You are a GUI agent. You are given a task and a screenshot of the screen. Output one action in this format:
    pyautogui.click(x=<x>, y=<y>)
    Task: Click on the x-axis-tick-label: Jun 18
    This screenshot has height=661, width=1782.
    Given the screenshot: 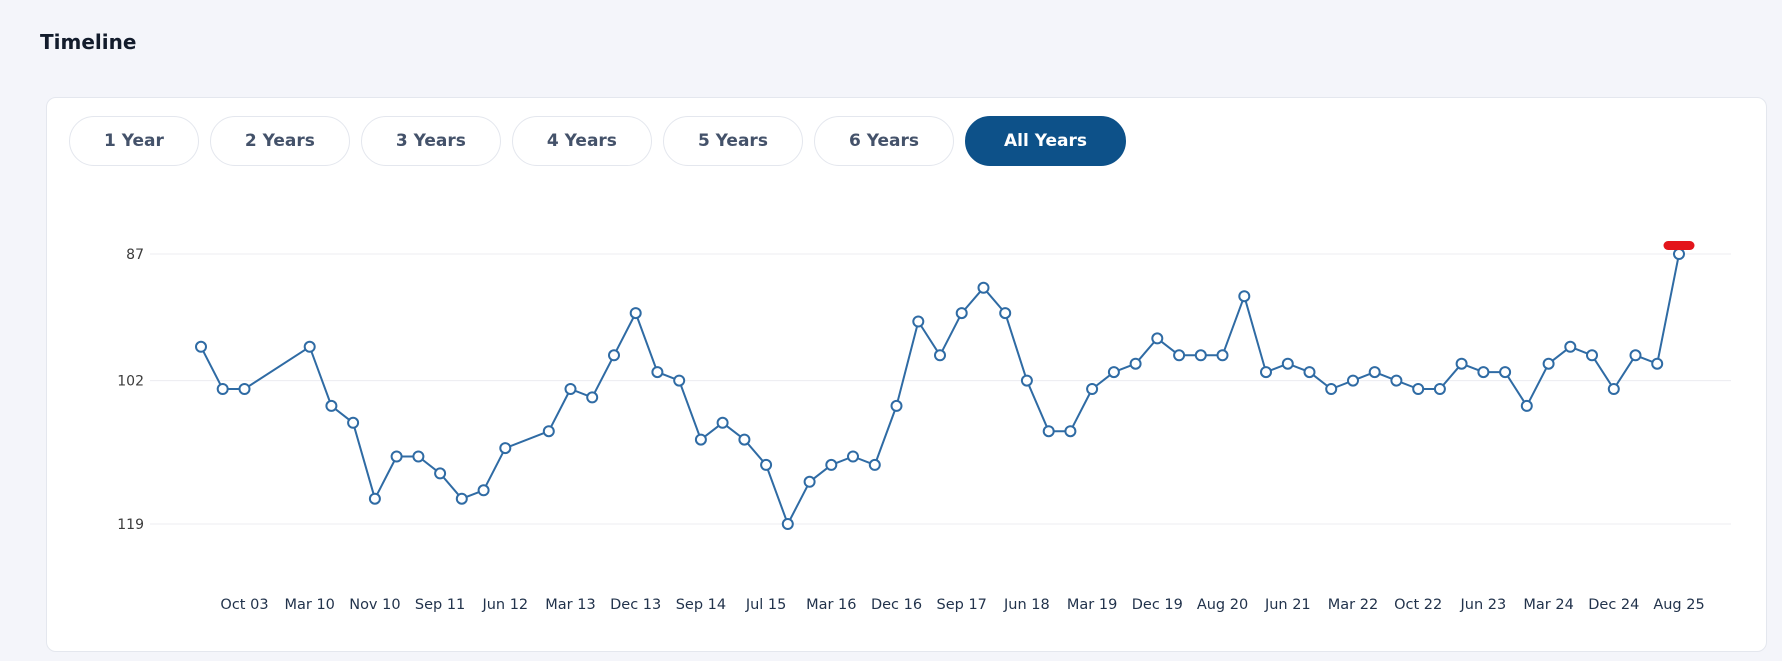 What is the action you would take?
    pyautogui.click(x=1026, y=605)
    